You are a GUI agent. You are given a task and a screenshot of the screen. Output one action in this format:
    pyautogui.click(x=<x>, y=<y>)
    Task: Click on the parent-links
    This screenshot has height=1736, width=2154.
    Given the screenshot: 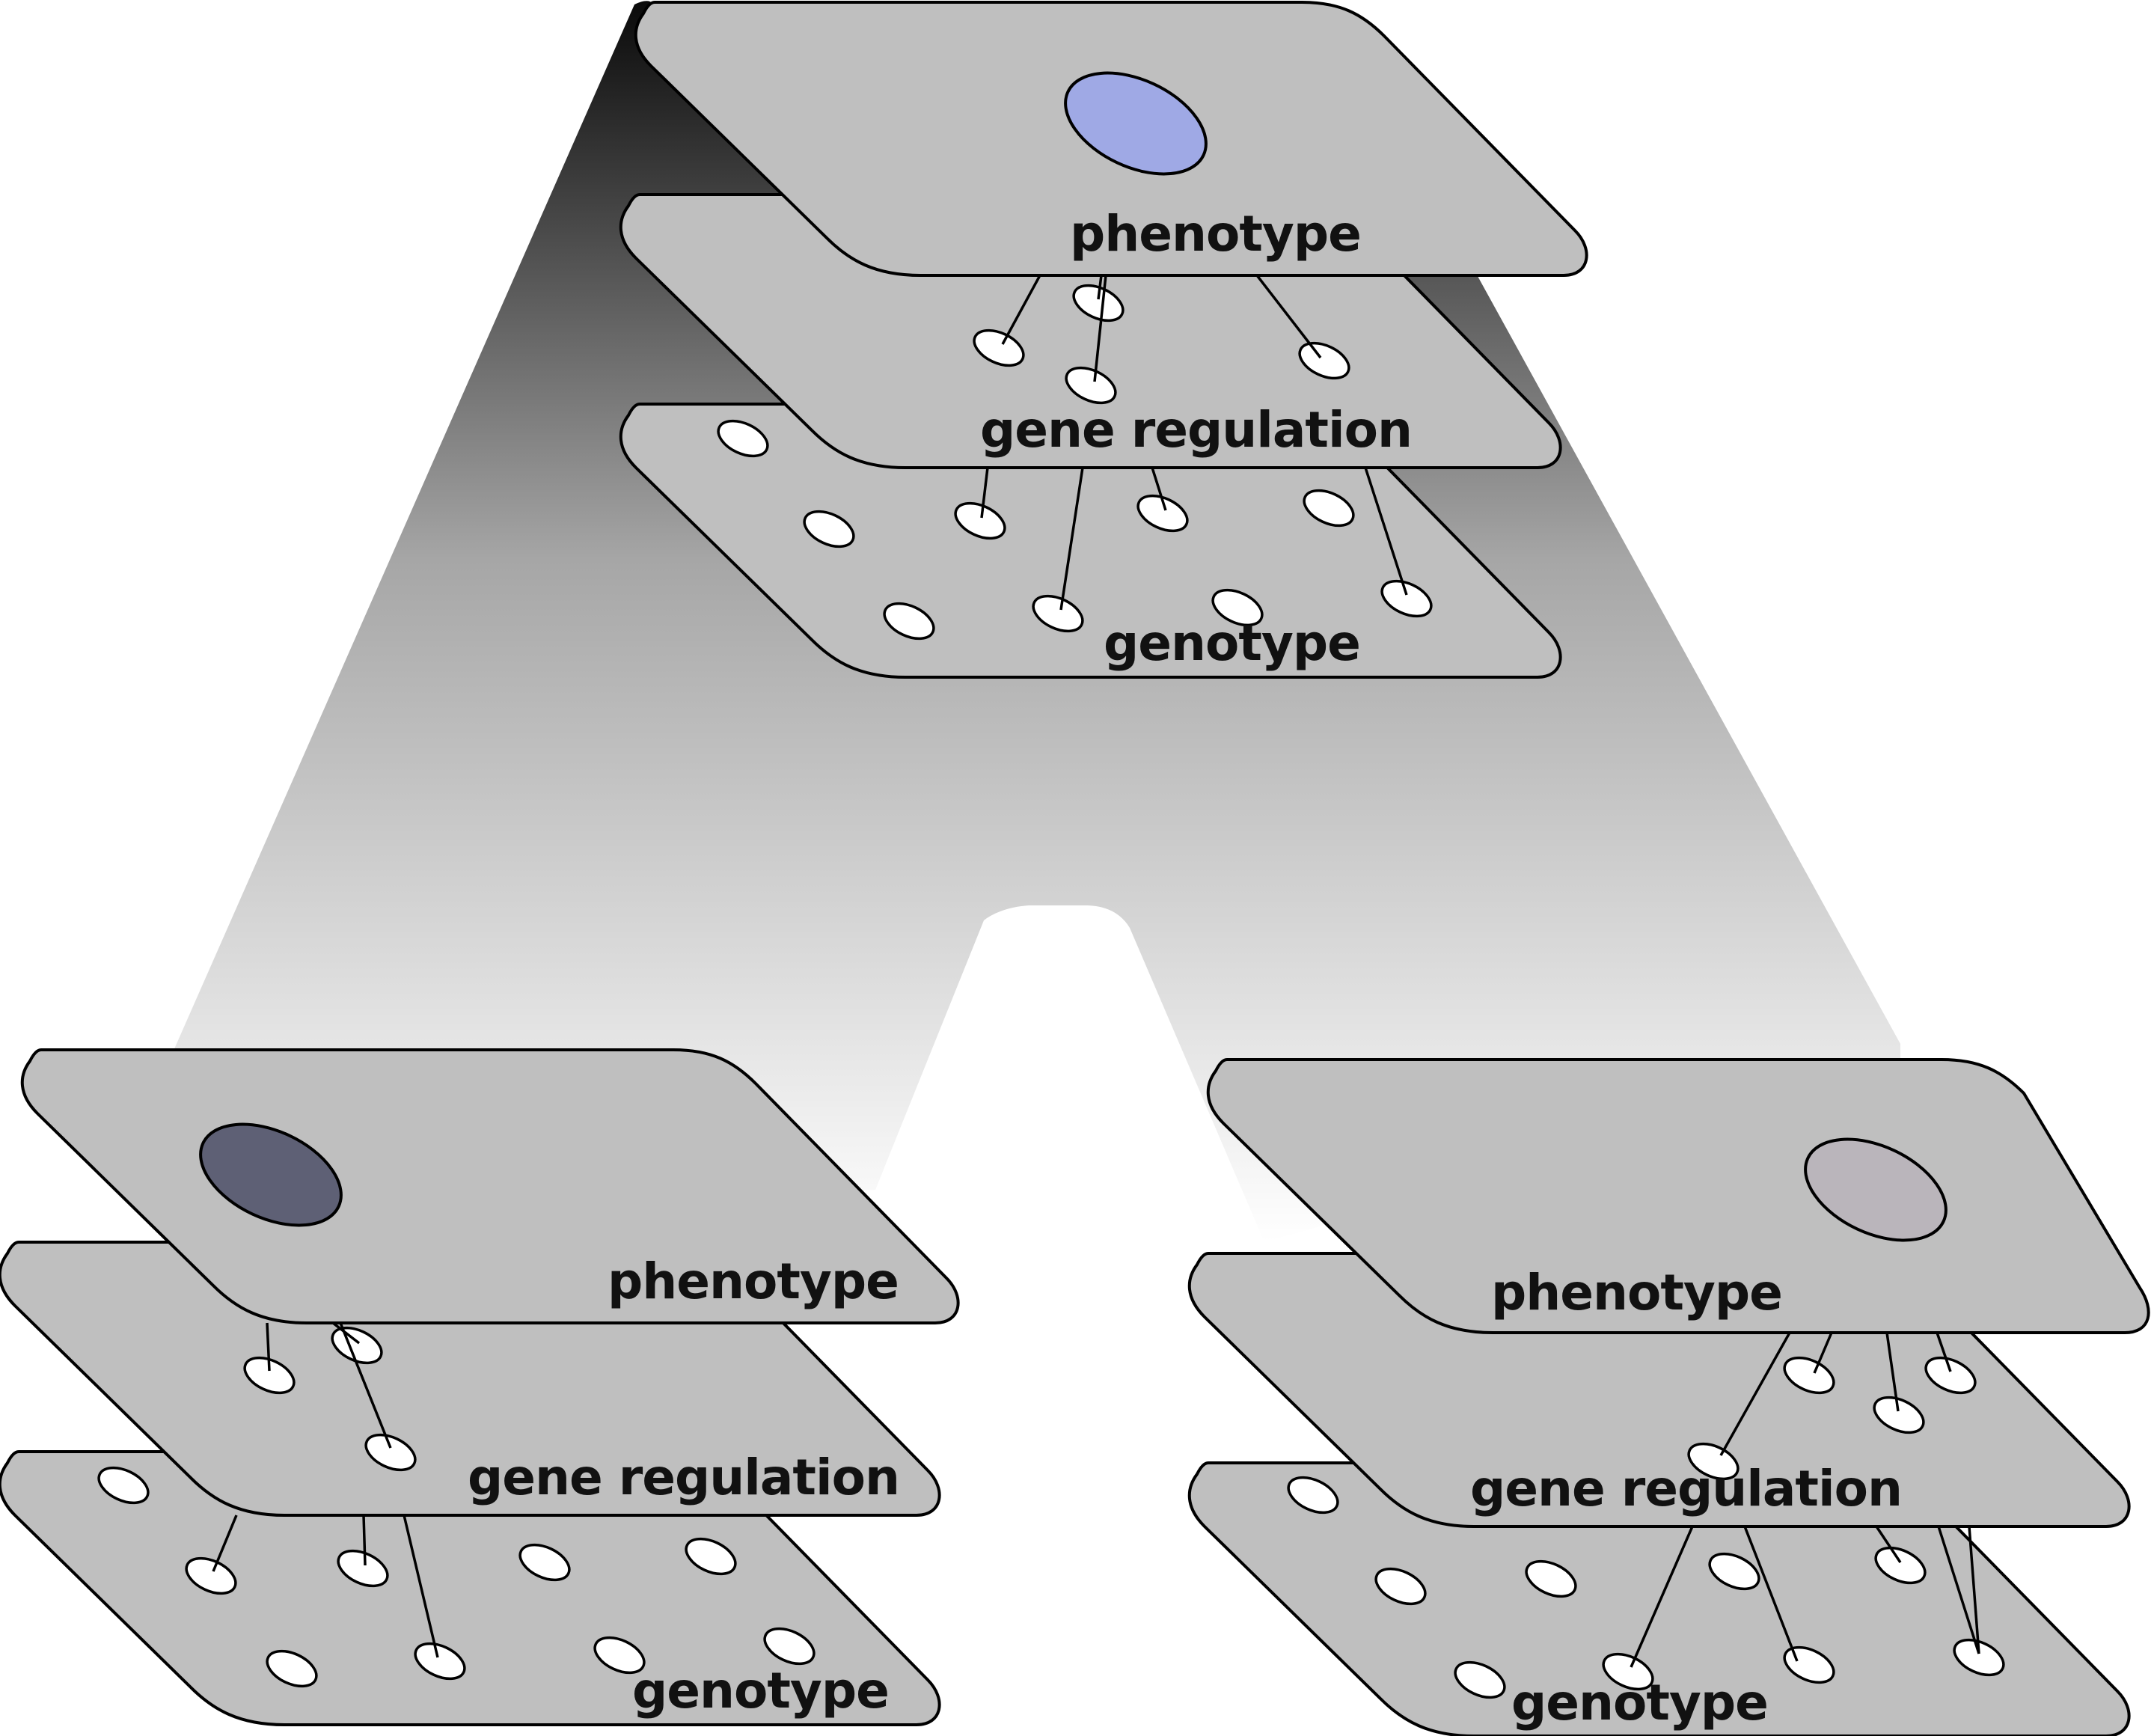 What is the action you would take?
    pyautogui.click(x=1194, y=443)
    